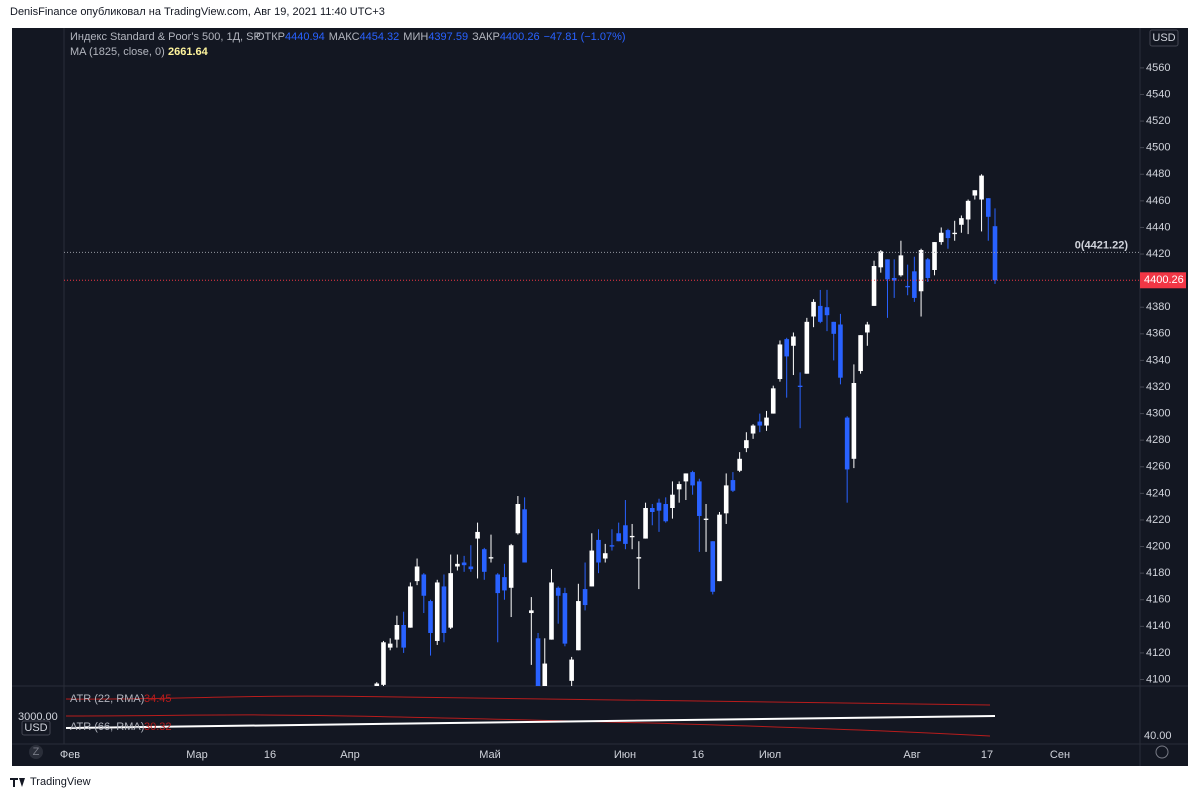 This screenshot has width=1200, height=796. Describe the element at coordinates (1102, 245) in the screenshot. I see `level-label: 0(4421.22)` at that location.